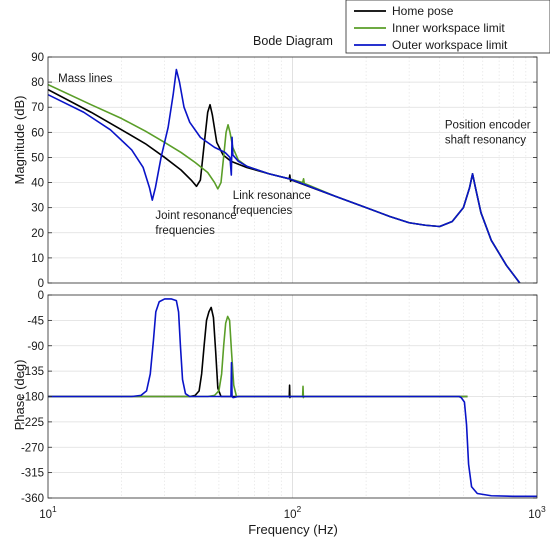 This screenshot has height=542, width=550. What do you see at coordinates (293, 529) in the screenshot?
I see `x-axis-label: Frequency (Hz)` at bounding box center [293, 529].